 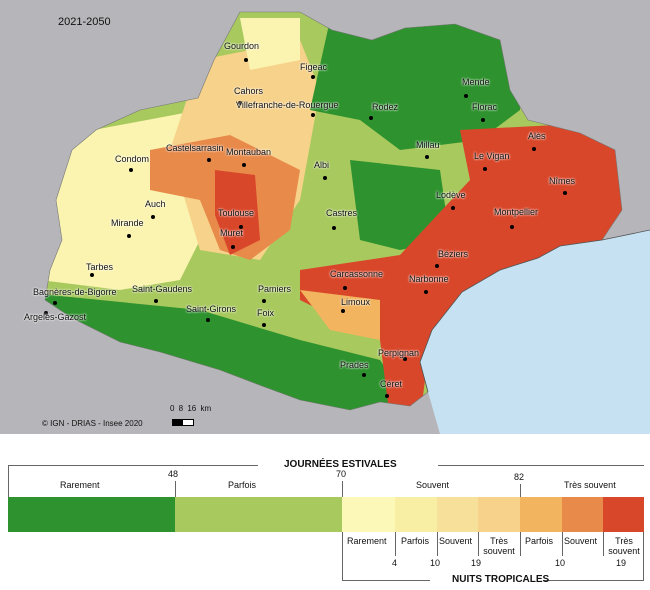 I want to click on city-label: Mirande, so click(x=127, y=223).